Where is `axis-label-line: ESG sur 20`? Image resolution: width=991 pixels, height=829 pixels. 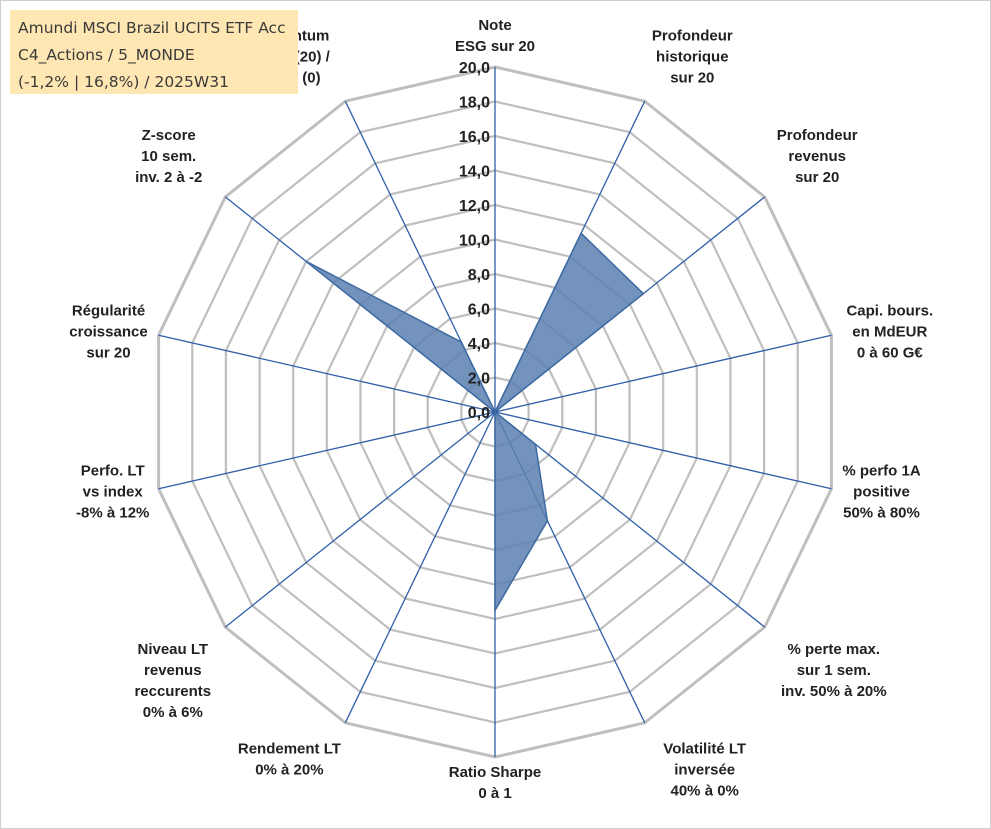
axis-label-line: ESG sur 20 is located at coordinates (495, 46).